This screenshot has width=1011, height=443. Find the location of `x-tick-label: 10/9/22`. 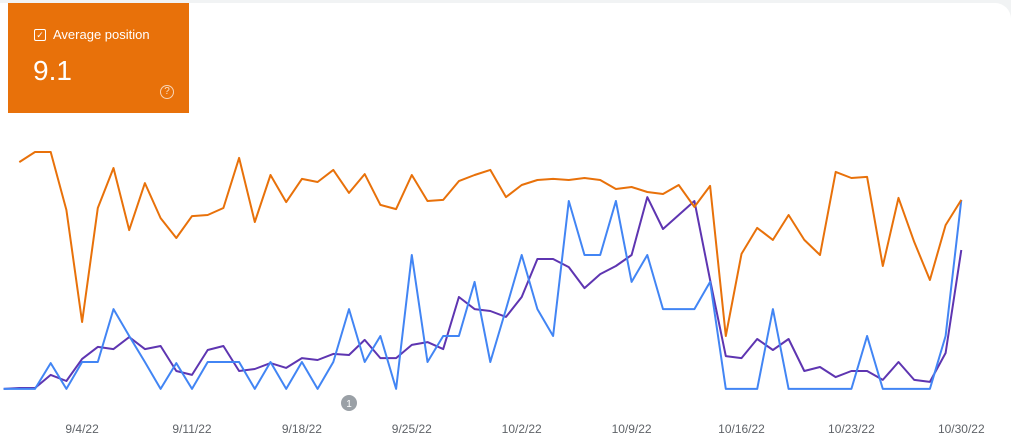

x-tick-label: 10/9/22 is located at coordinates (632, 429).